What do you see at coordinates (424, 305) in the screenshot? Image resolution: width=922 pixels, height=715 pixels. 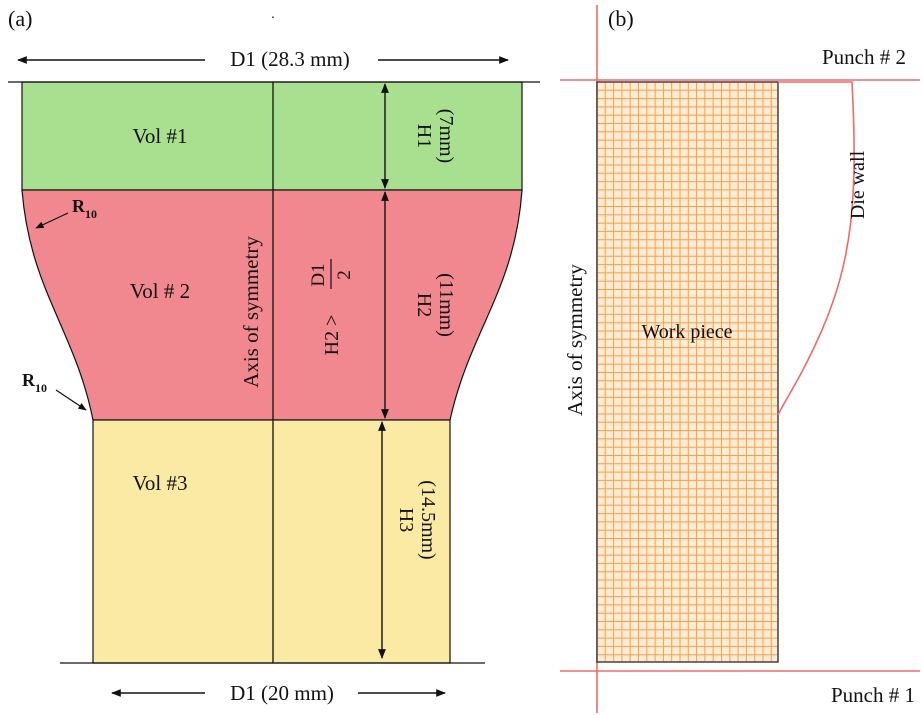 I see `h2-label: H2` at bounding box center [424, 305].